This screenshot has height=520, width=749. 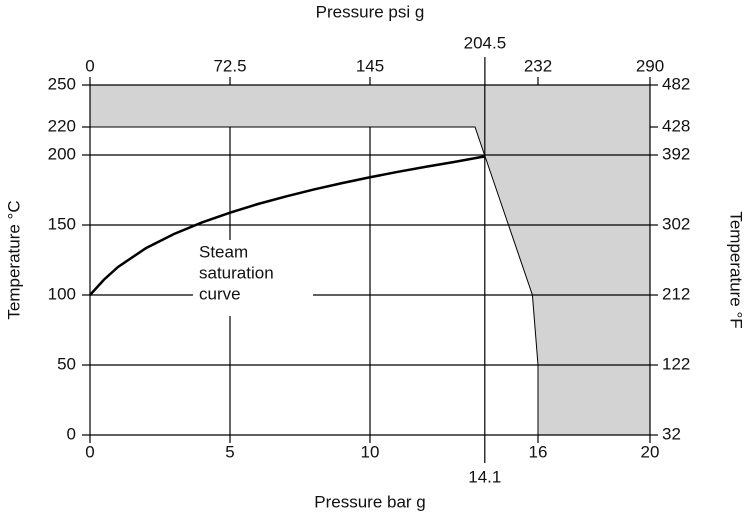 I want to click on x-axis-label: Pressure bar g, so click(x=370, y=501).